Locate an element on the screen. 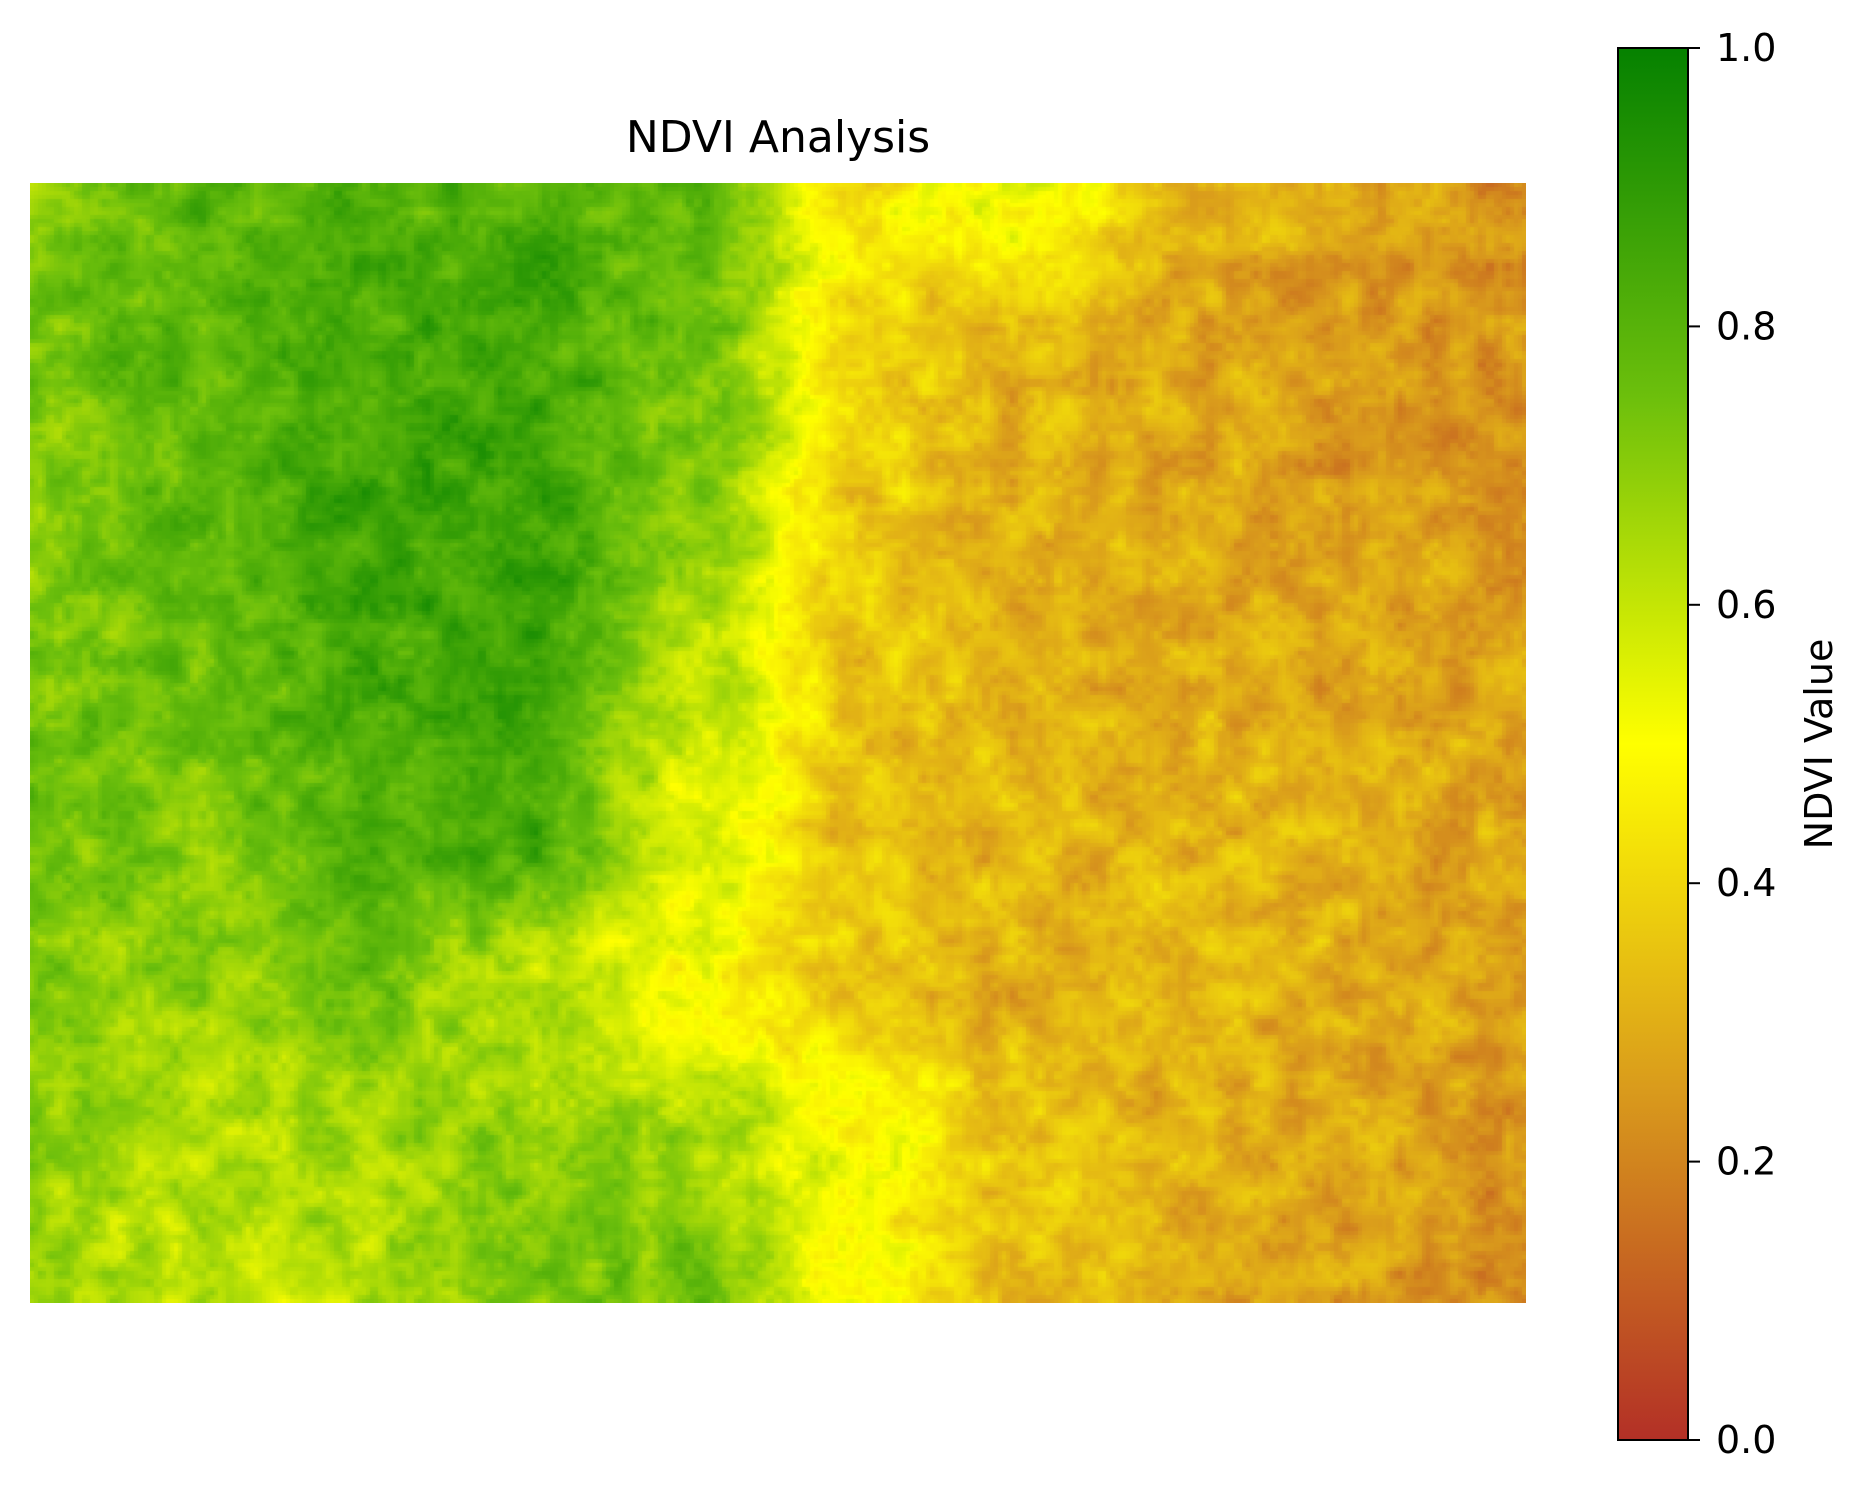  colorbar-gradient is located at coordinates (1653, 744).